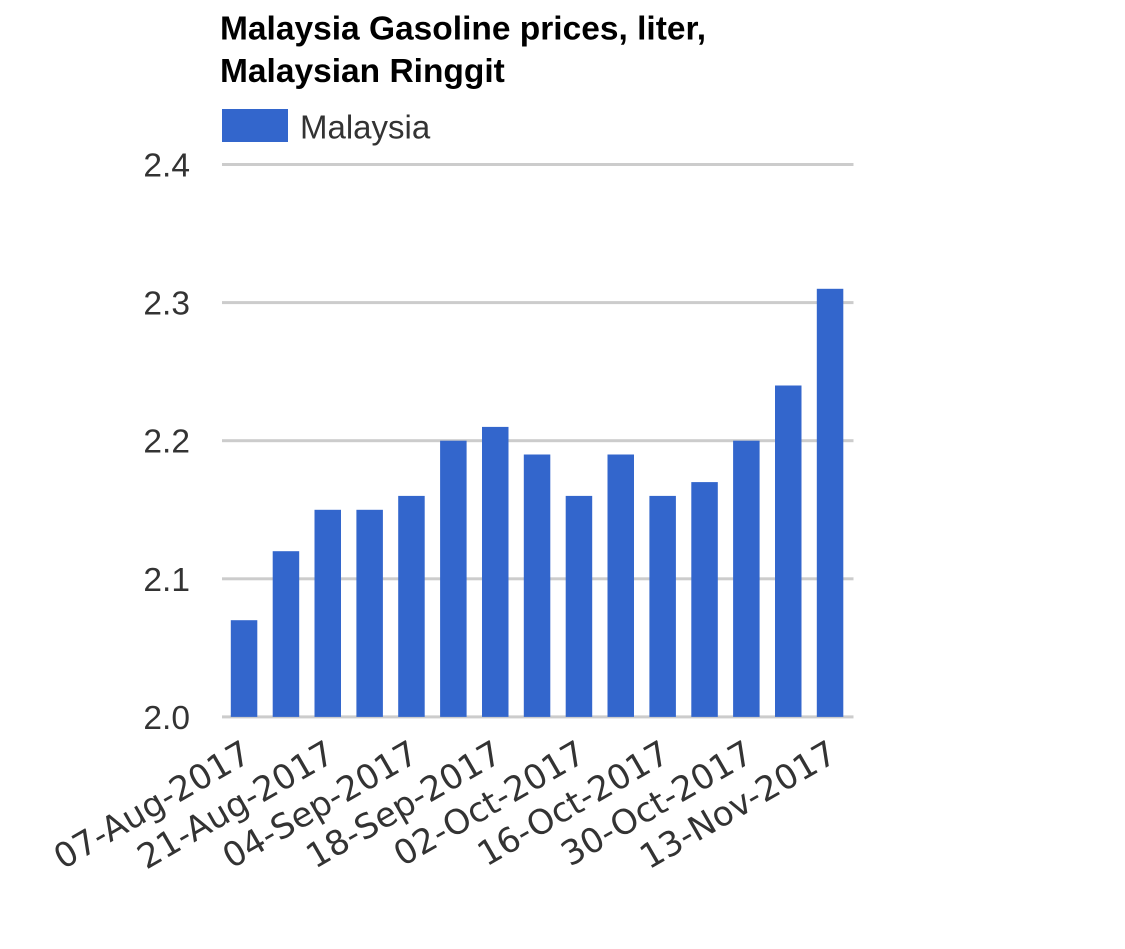 The width and height of the screenshot is (1125, 949). Describe the element at coordinates (166, 166) in the screenshot. I see `svg-text: 2.4` at that location.